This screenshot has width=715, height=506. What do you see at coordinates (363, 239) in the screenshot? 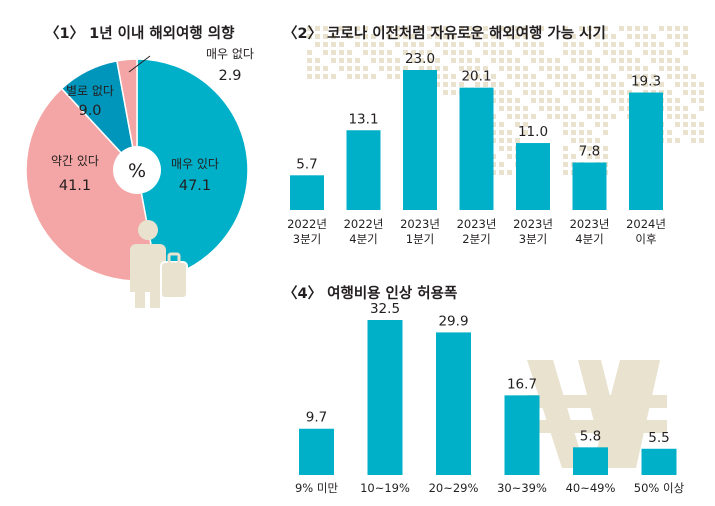
I see `bar-category-label: 4분기` at bounding box center [363, 239].